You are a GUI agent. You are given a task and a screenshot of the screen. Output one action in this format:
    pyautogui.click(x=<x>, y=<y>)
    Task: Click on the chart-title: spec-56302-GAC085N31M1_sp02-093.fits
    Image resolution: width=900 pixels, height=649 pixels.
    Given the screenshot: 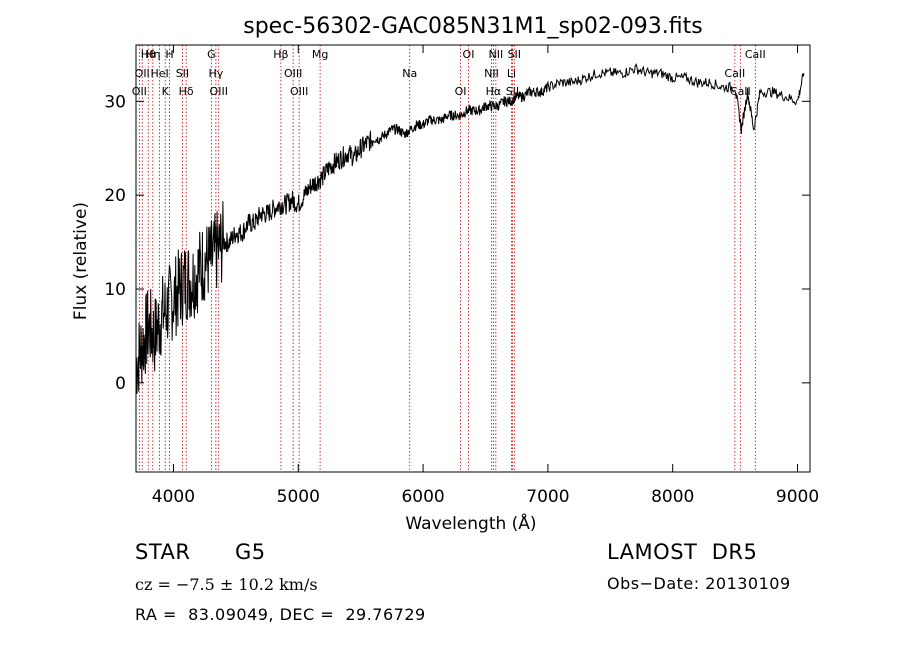 What is the action you would take?
    pyautogui.click(x=473, y=26)
    